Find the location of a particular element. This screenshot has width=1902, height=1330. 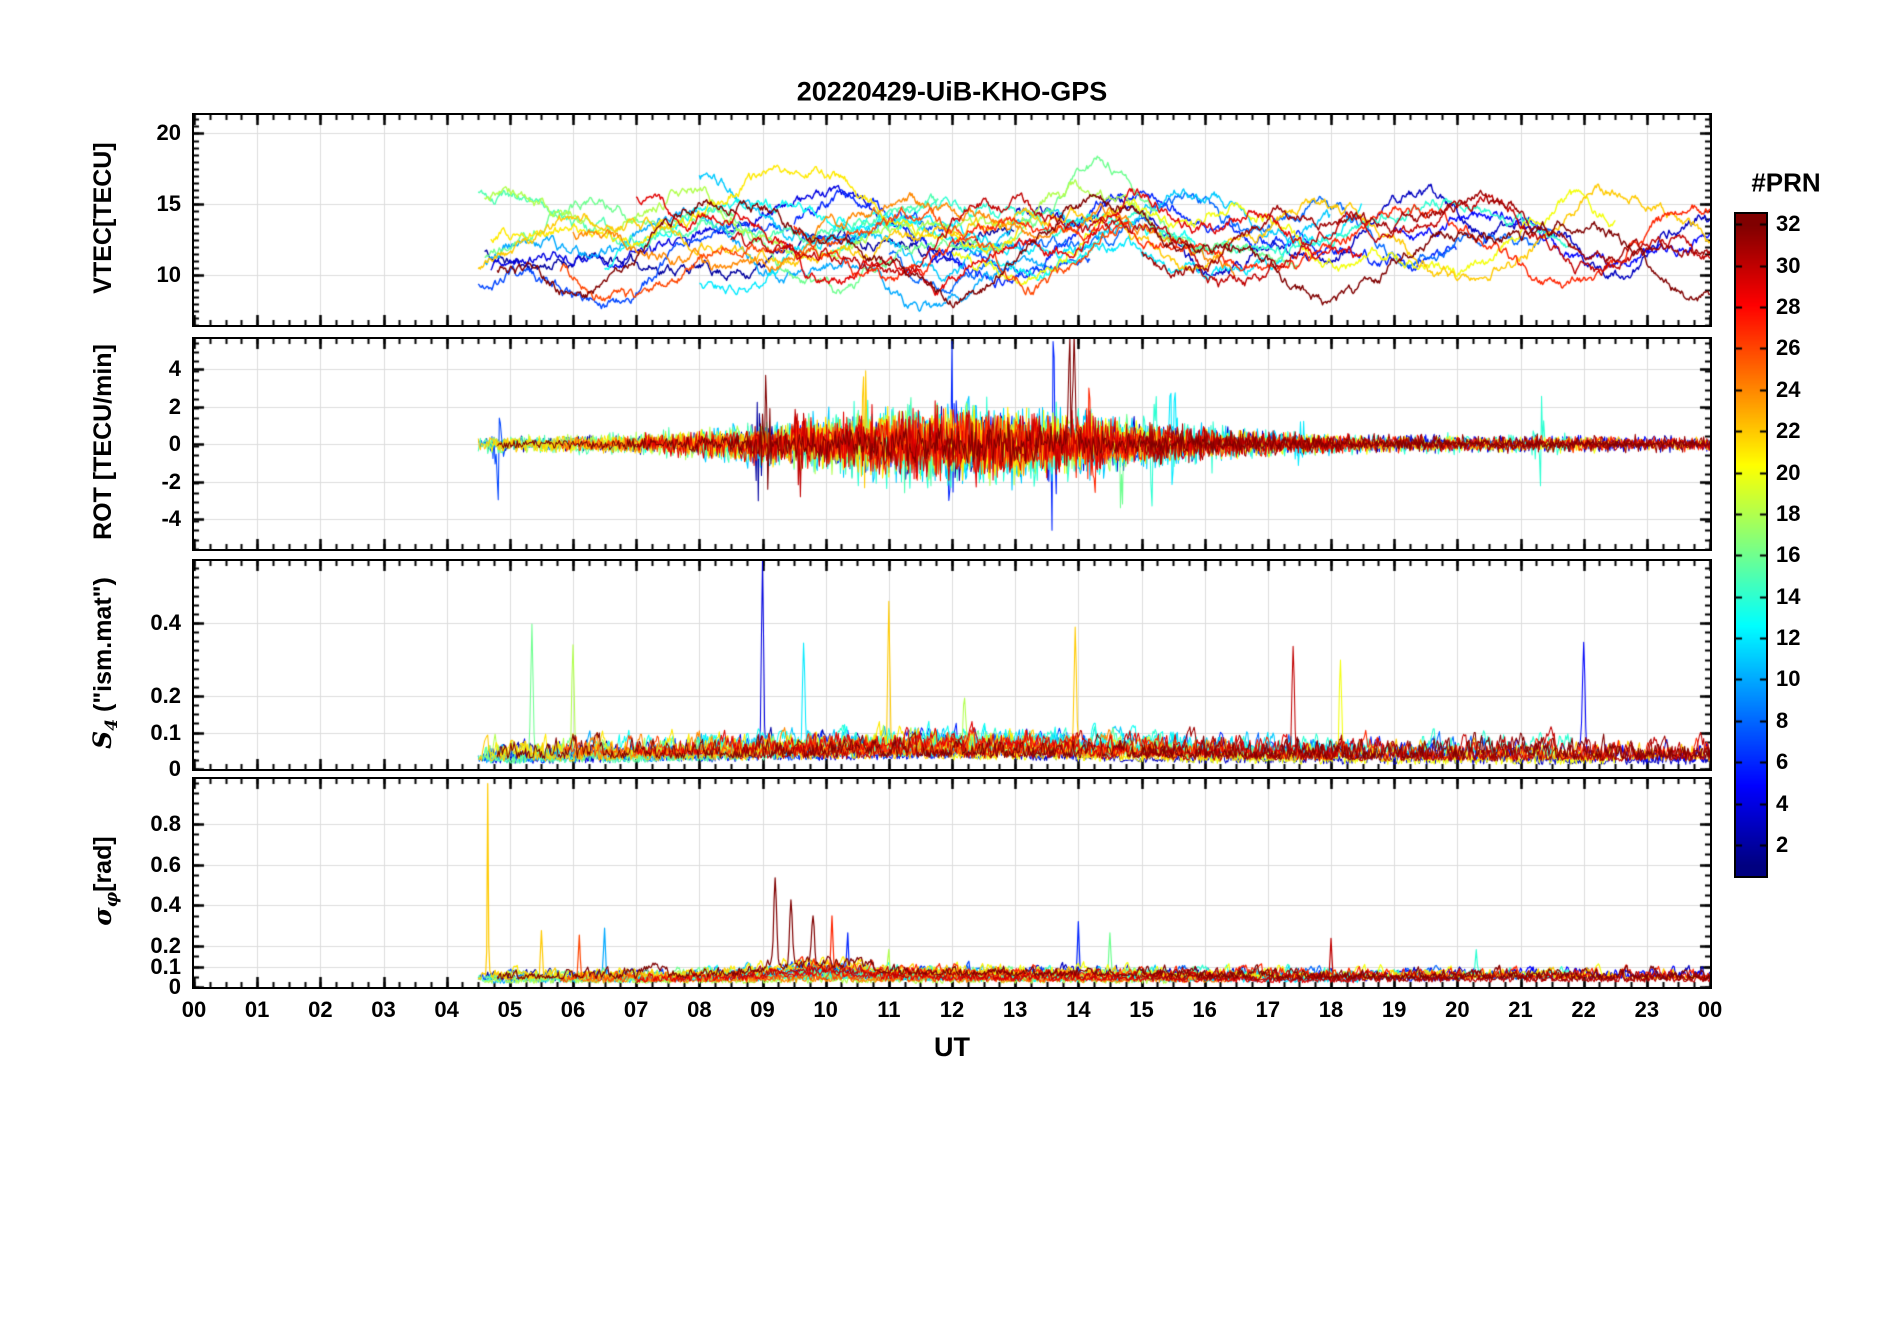

y-tick-label-s4: 0.4 is located at coordinates (165, 623).